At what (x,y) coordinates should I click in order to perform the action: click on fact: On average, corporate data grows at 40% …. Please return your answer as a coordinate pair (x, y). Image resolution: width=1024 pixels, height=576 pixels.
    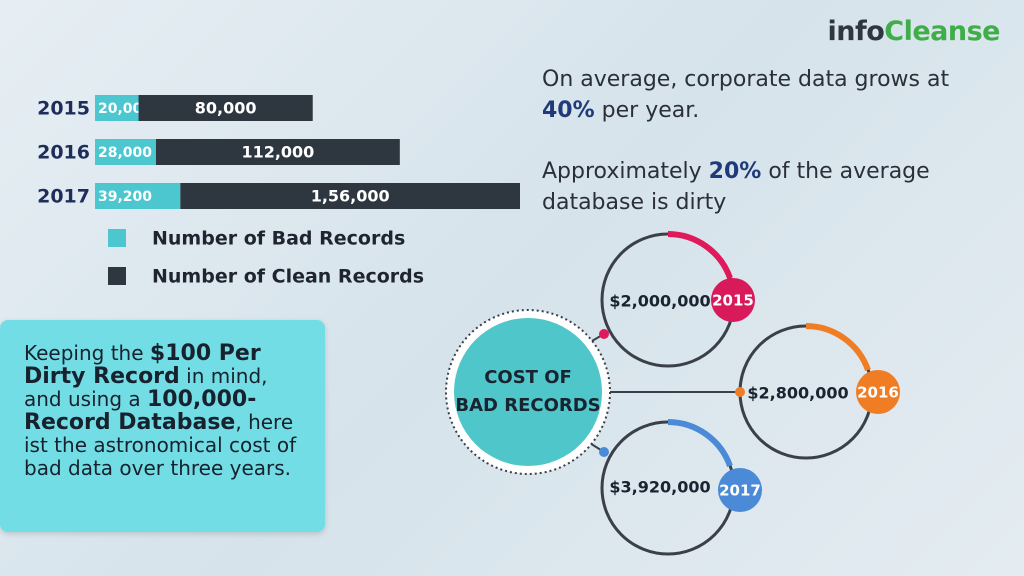
    Looking at the image, I should click on (762, 95).